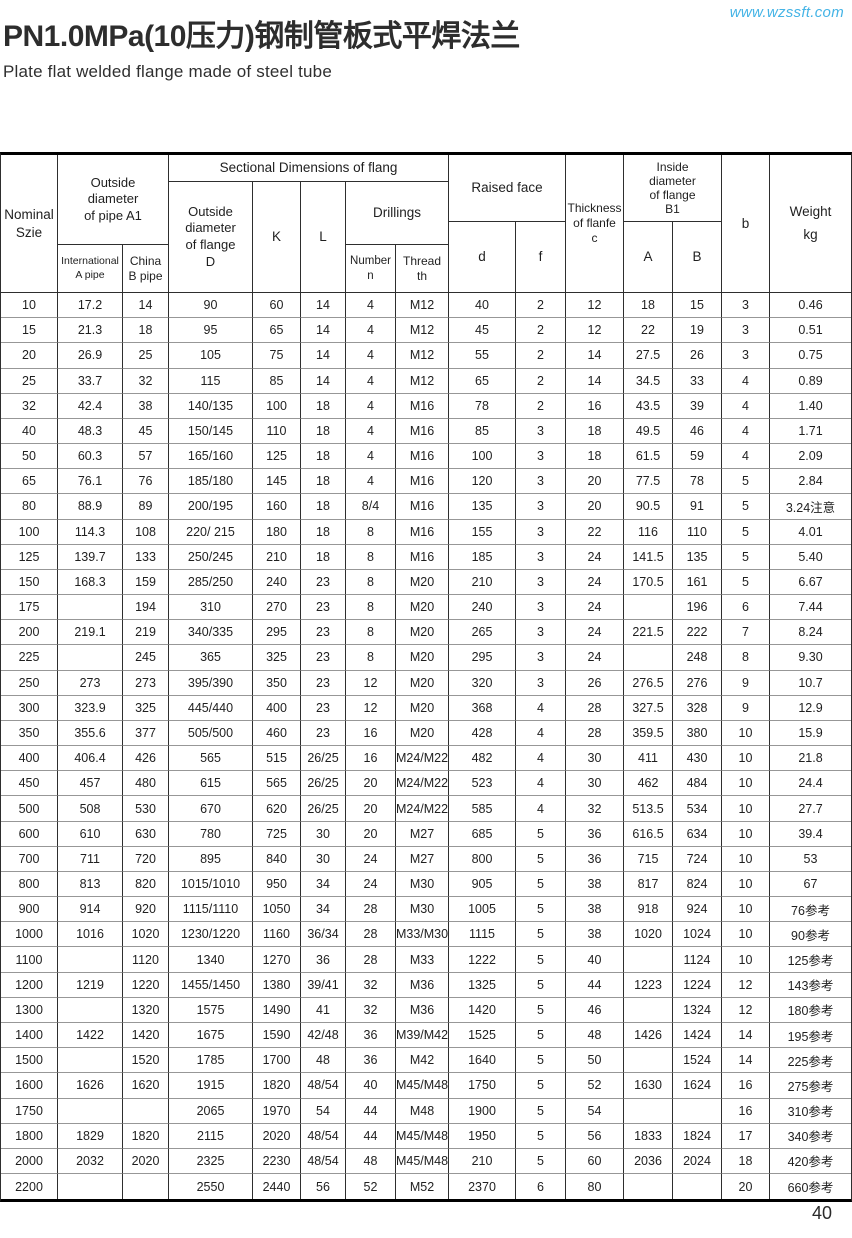  I want to click on cell-weight: 24.4, so click(810, 784).